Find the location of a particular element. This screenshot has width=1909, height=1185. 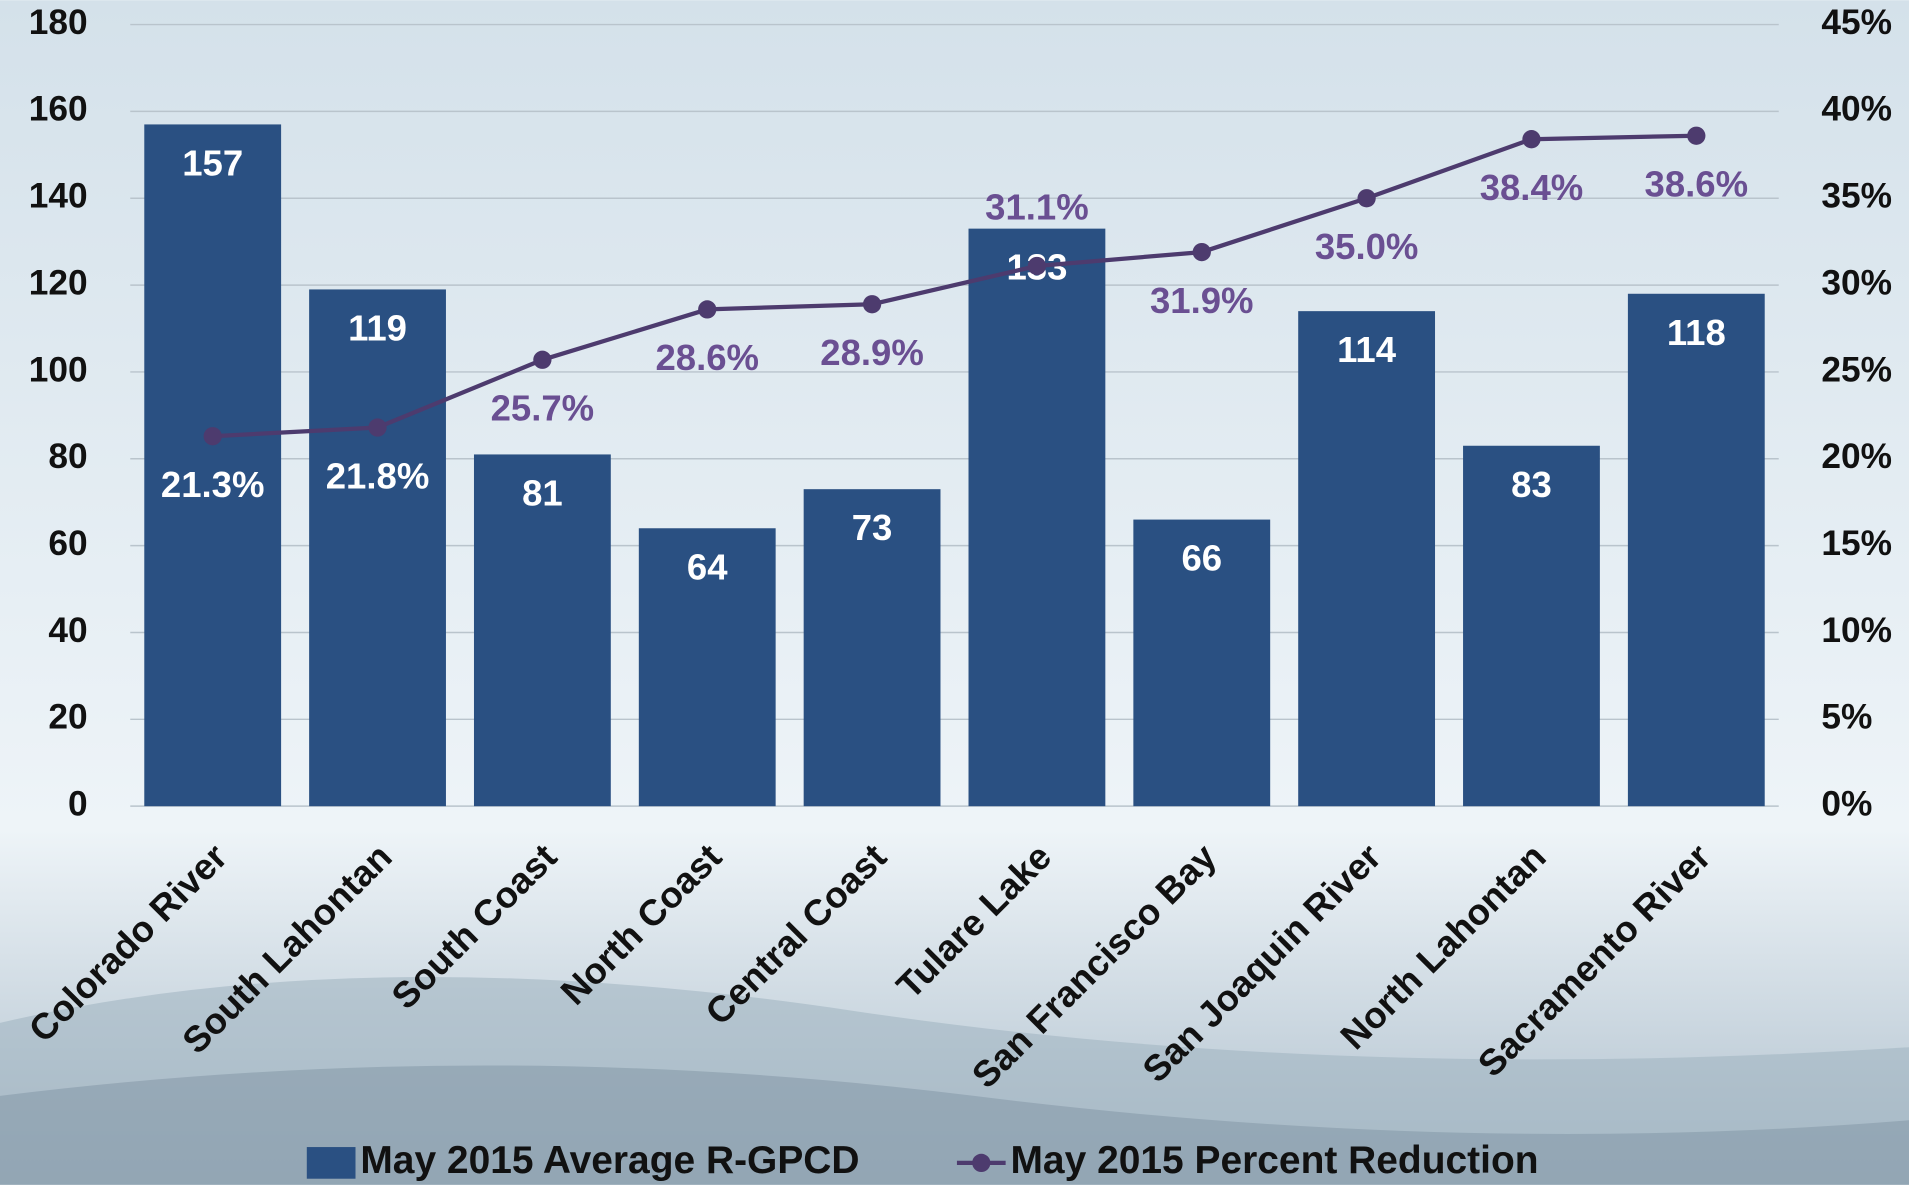

bar-value-label: 119 is located at coordinates (377, 327).